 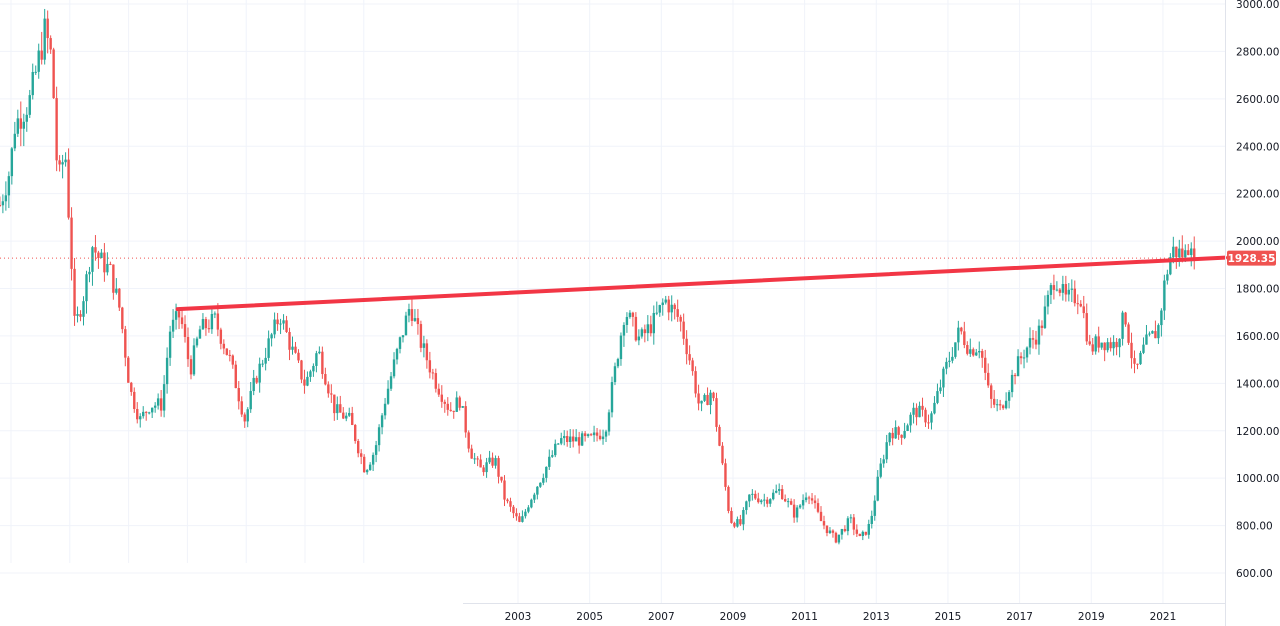 What do you see at coordinates (1251, 258) in the screenshot?
I see `last-price-badge` at bounding box center [1251, 258].